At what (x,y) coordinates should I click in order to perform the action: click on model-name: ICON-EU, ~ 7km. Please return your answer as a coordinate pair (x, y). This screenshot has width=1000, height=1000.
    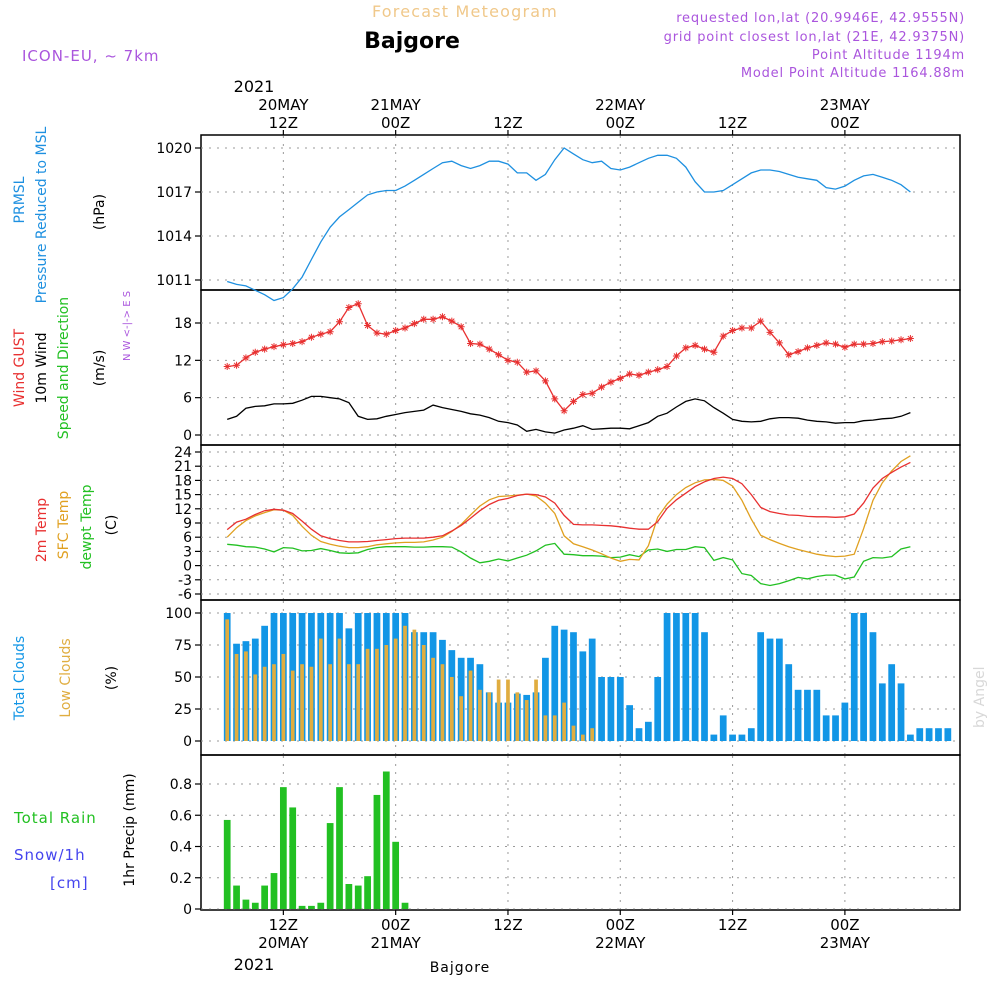
    Looking at the image, I should click on (91, 56).